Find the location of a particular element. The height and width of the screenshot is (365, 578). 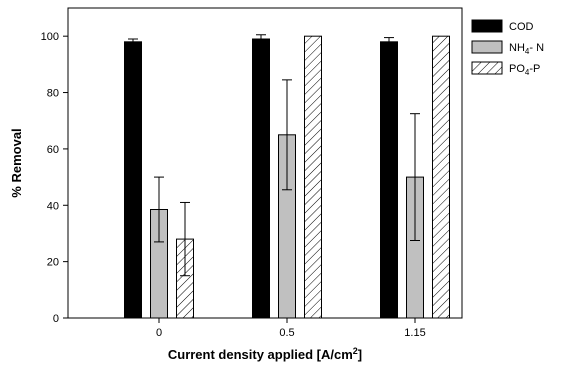

legend-swatch-nh4-n is located at coordinates (487, 47).